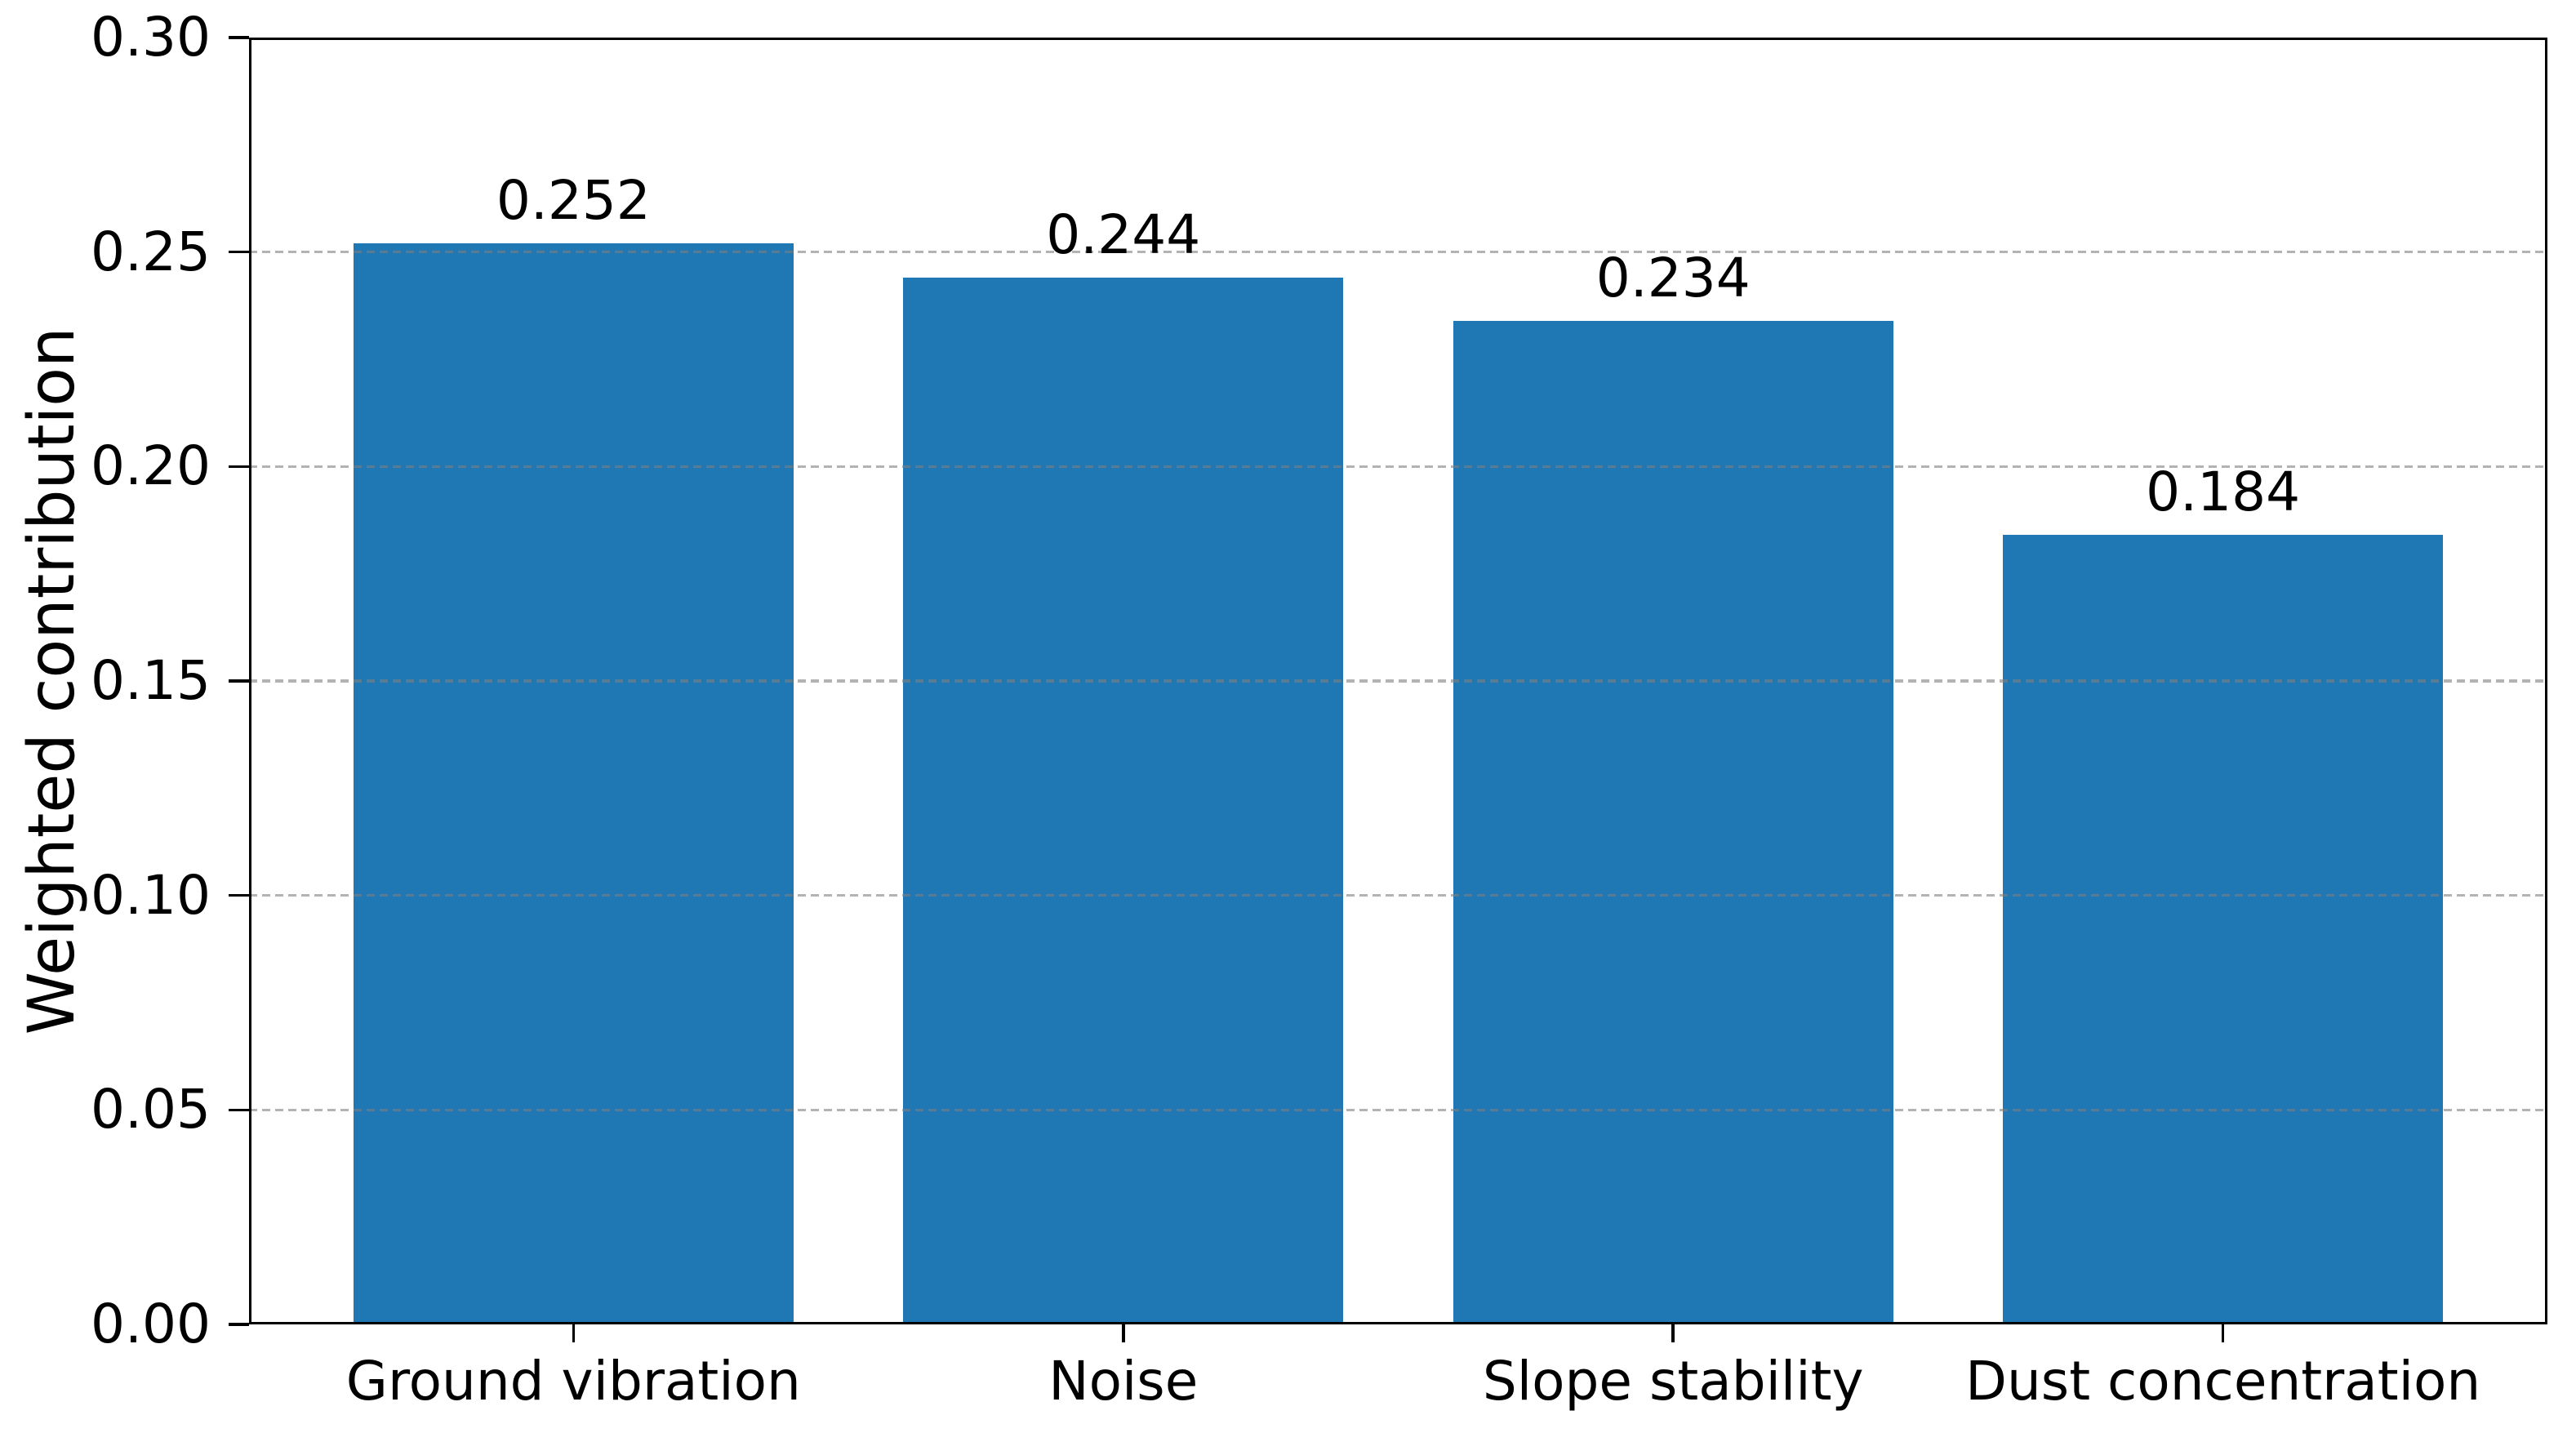  Describe the element at coordinates (573, 201) in the screenshot. I see `bar-value-label: 0.252` at that location.